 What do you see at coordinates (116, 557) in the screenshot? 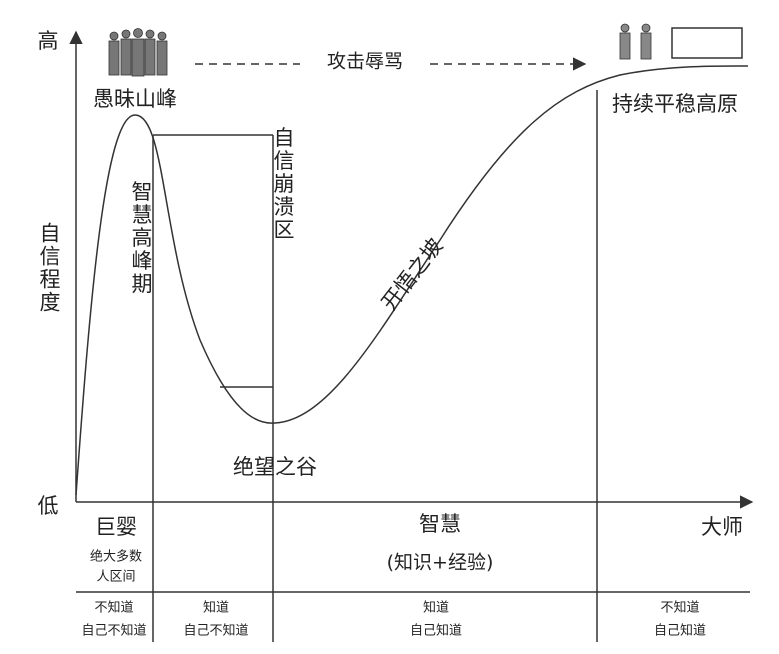
I see `stage-note: 绝大多数` at bounding box center [116, 557].